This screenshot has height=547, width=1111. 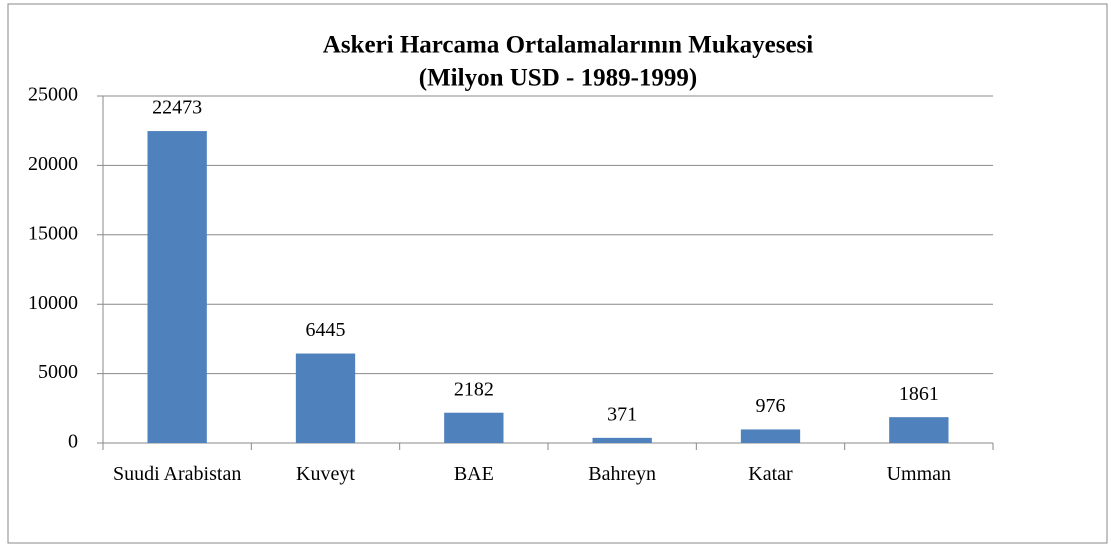 I want to click on y-tick-label: 15000, so click(x=53, y=233).